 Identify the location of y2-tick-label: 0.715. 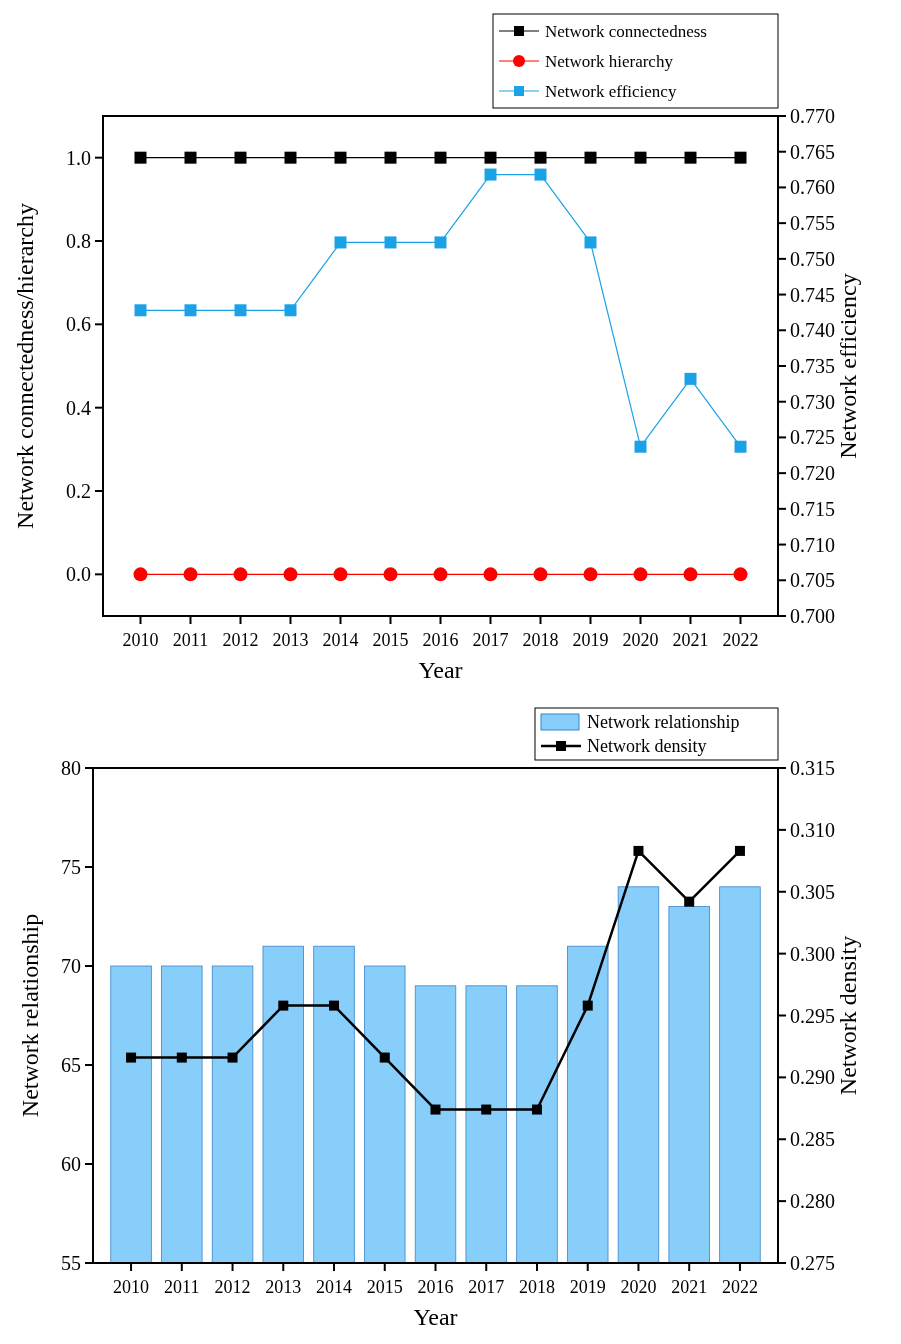
(812, 508).